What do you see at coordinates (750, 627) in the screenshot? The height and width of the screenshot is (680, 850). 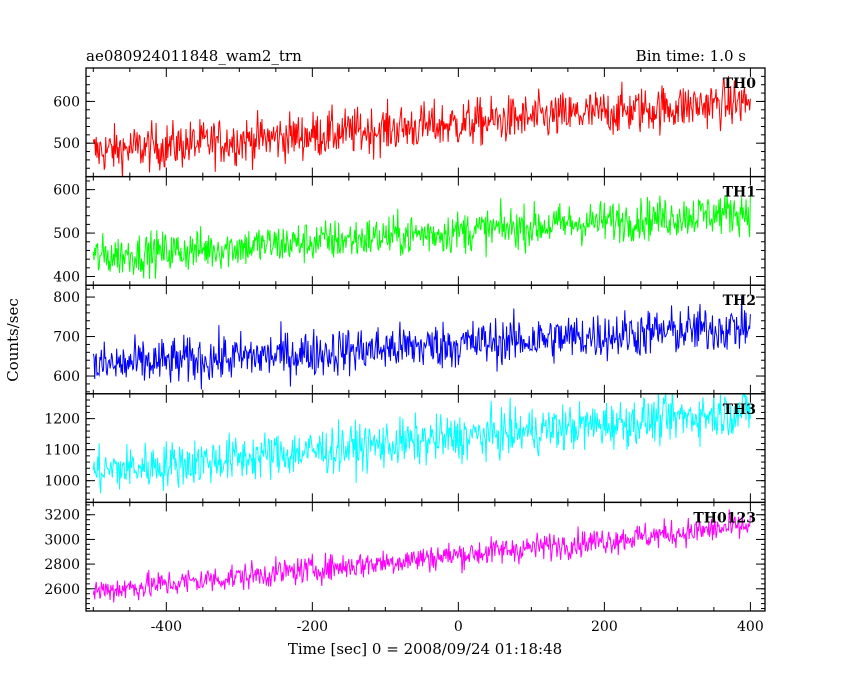 I see `x-tick-label: 400` at bounding box center [750, 627].